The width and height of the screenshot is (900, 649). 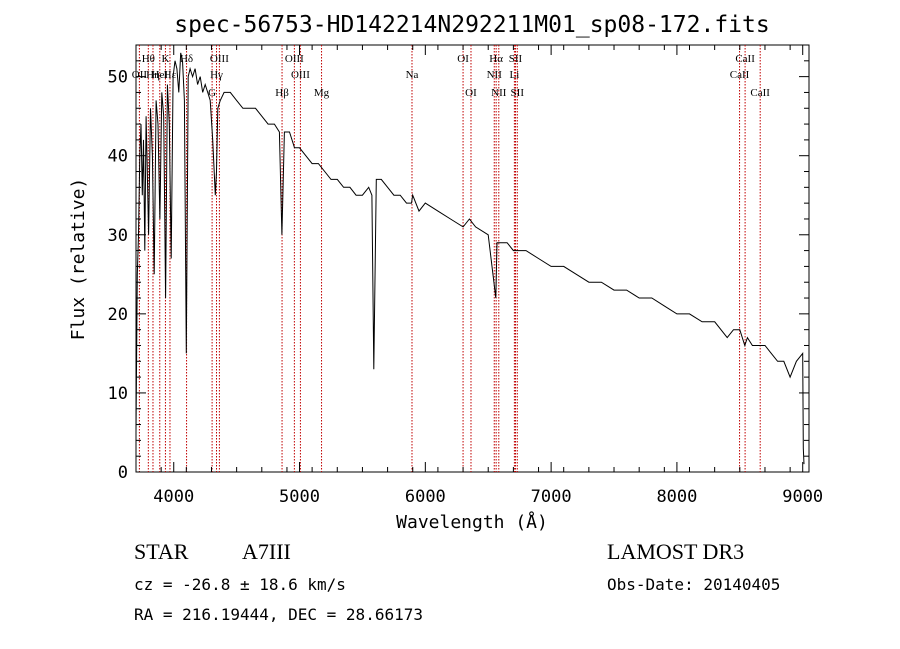 I want to click on line-label: Mg, so click(x=322, y=93).